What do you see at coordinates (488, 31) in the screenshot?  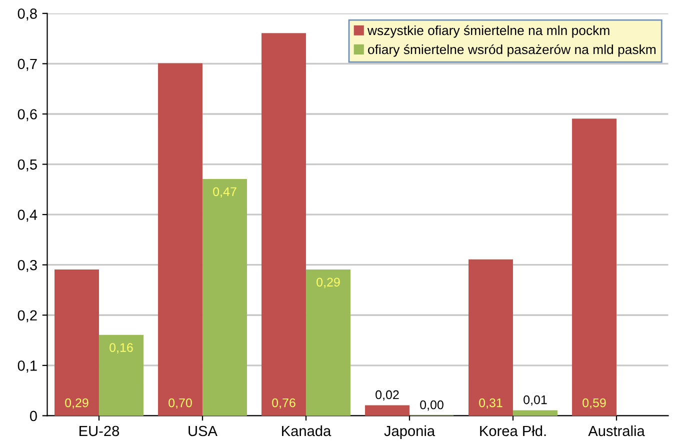 I see `legend-label: wszystkie ofiary śmiertelne na mln pockm` at bounding box center [488, 31].